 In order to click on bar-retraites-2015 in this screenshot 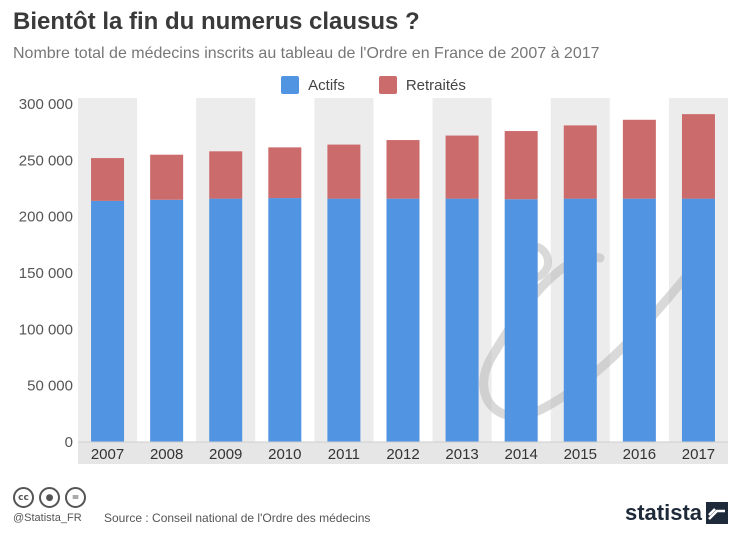, I will do `click(580, 162)`.